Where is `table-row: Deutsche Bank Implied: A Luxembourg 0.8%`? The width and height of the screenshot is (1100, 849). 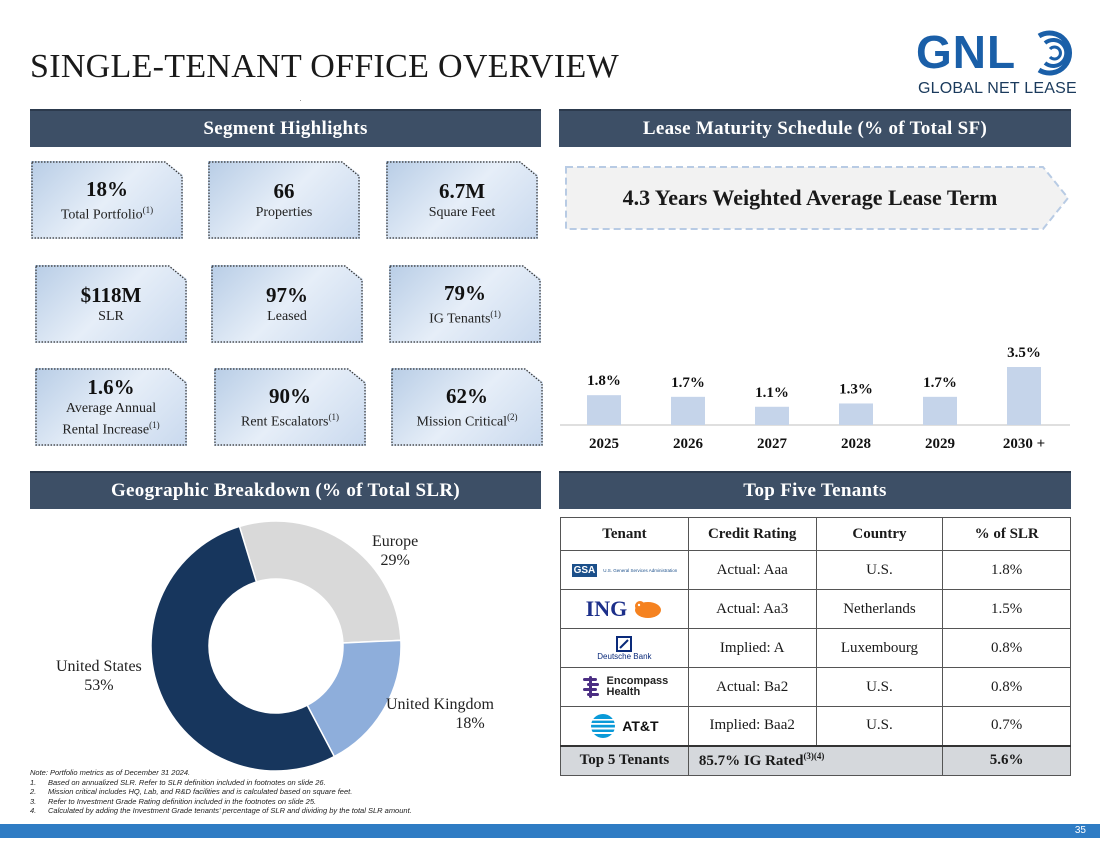 table-row: Deutsche Bank Implied: A Luxembourg 0.8% is located at coordinates (815, 648).